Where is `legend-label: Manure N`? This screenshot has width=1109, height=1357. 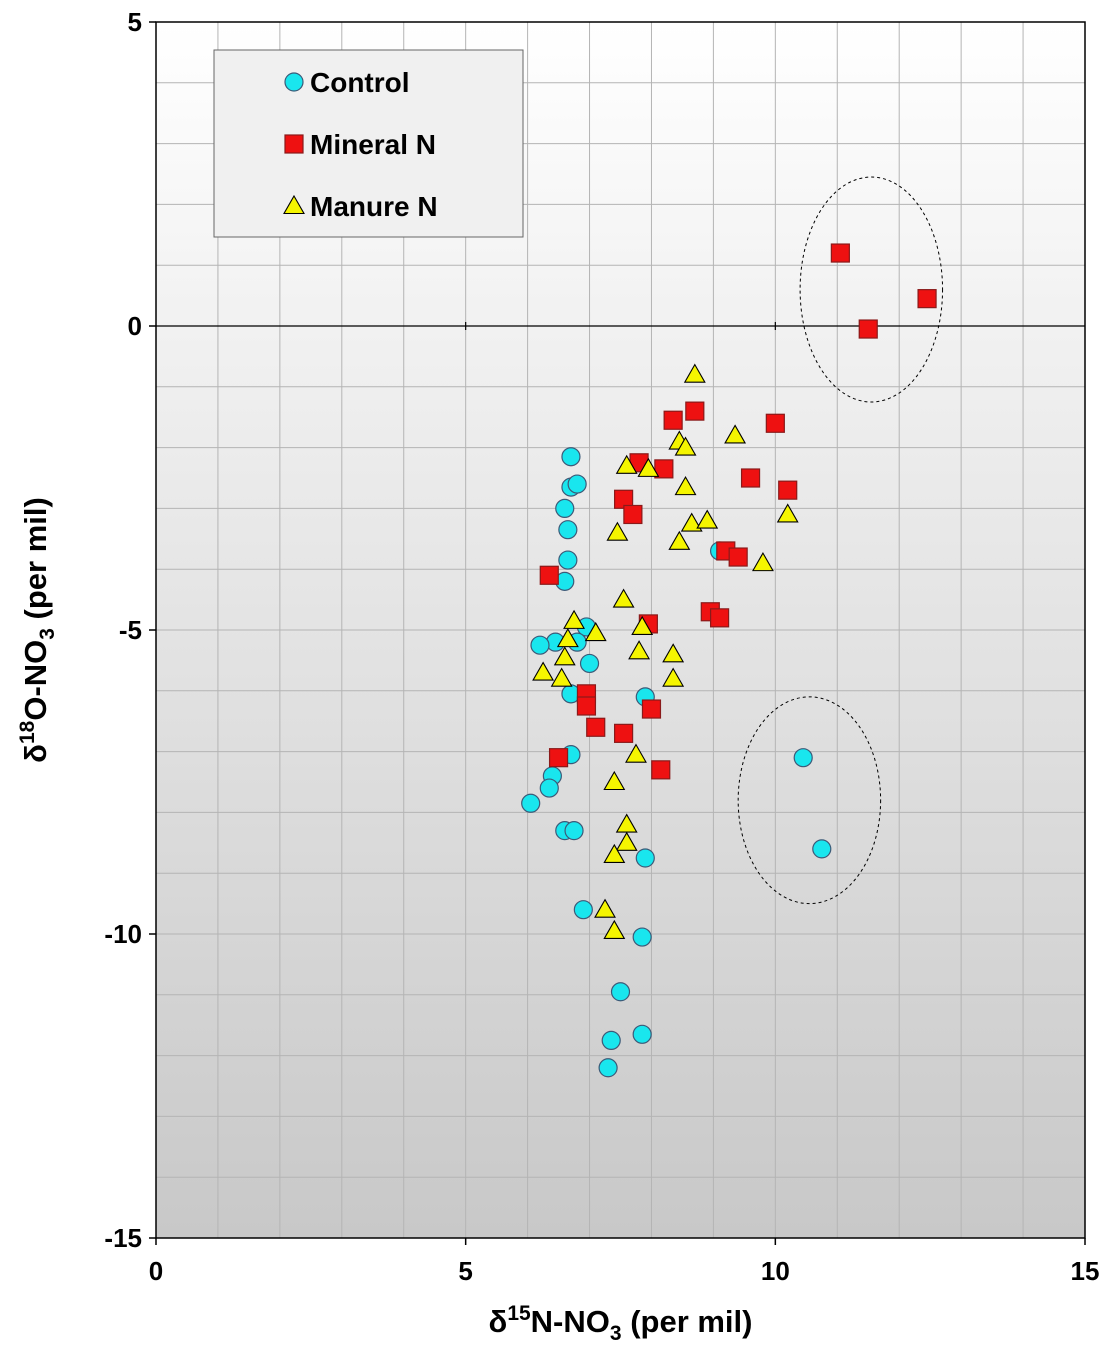 legend-label: Manure N is located at coordinates (374, 206).